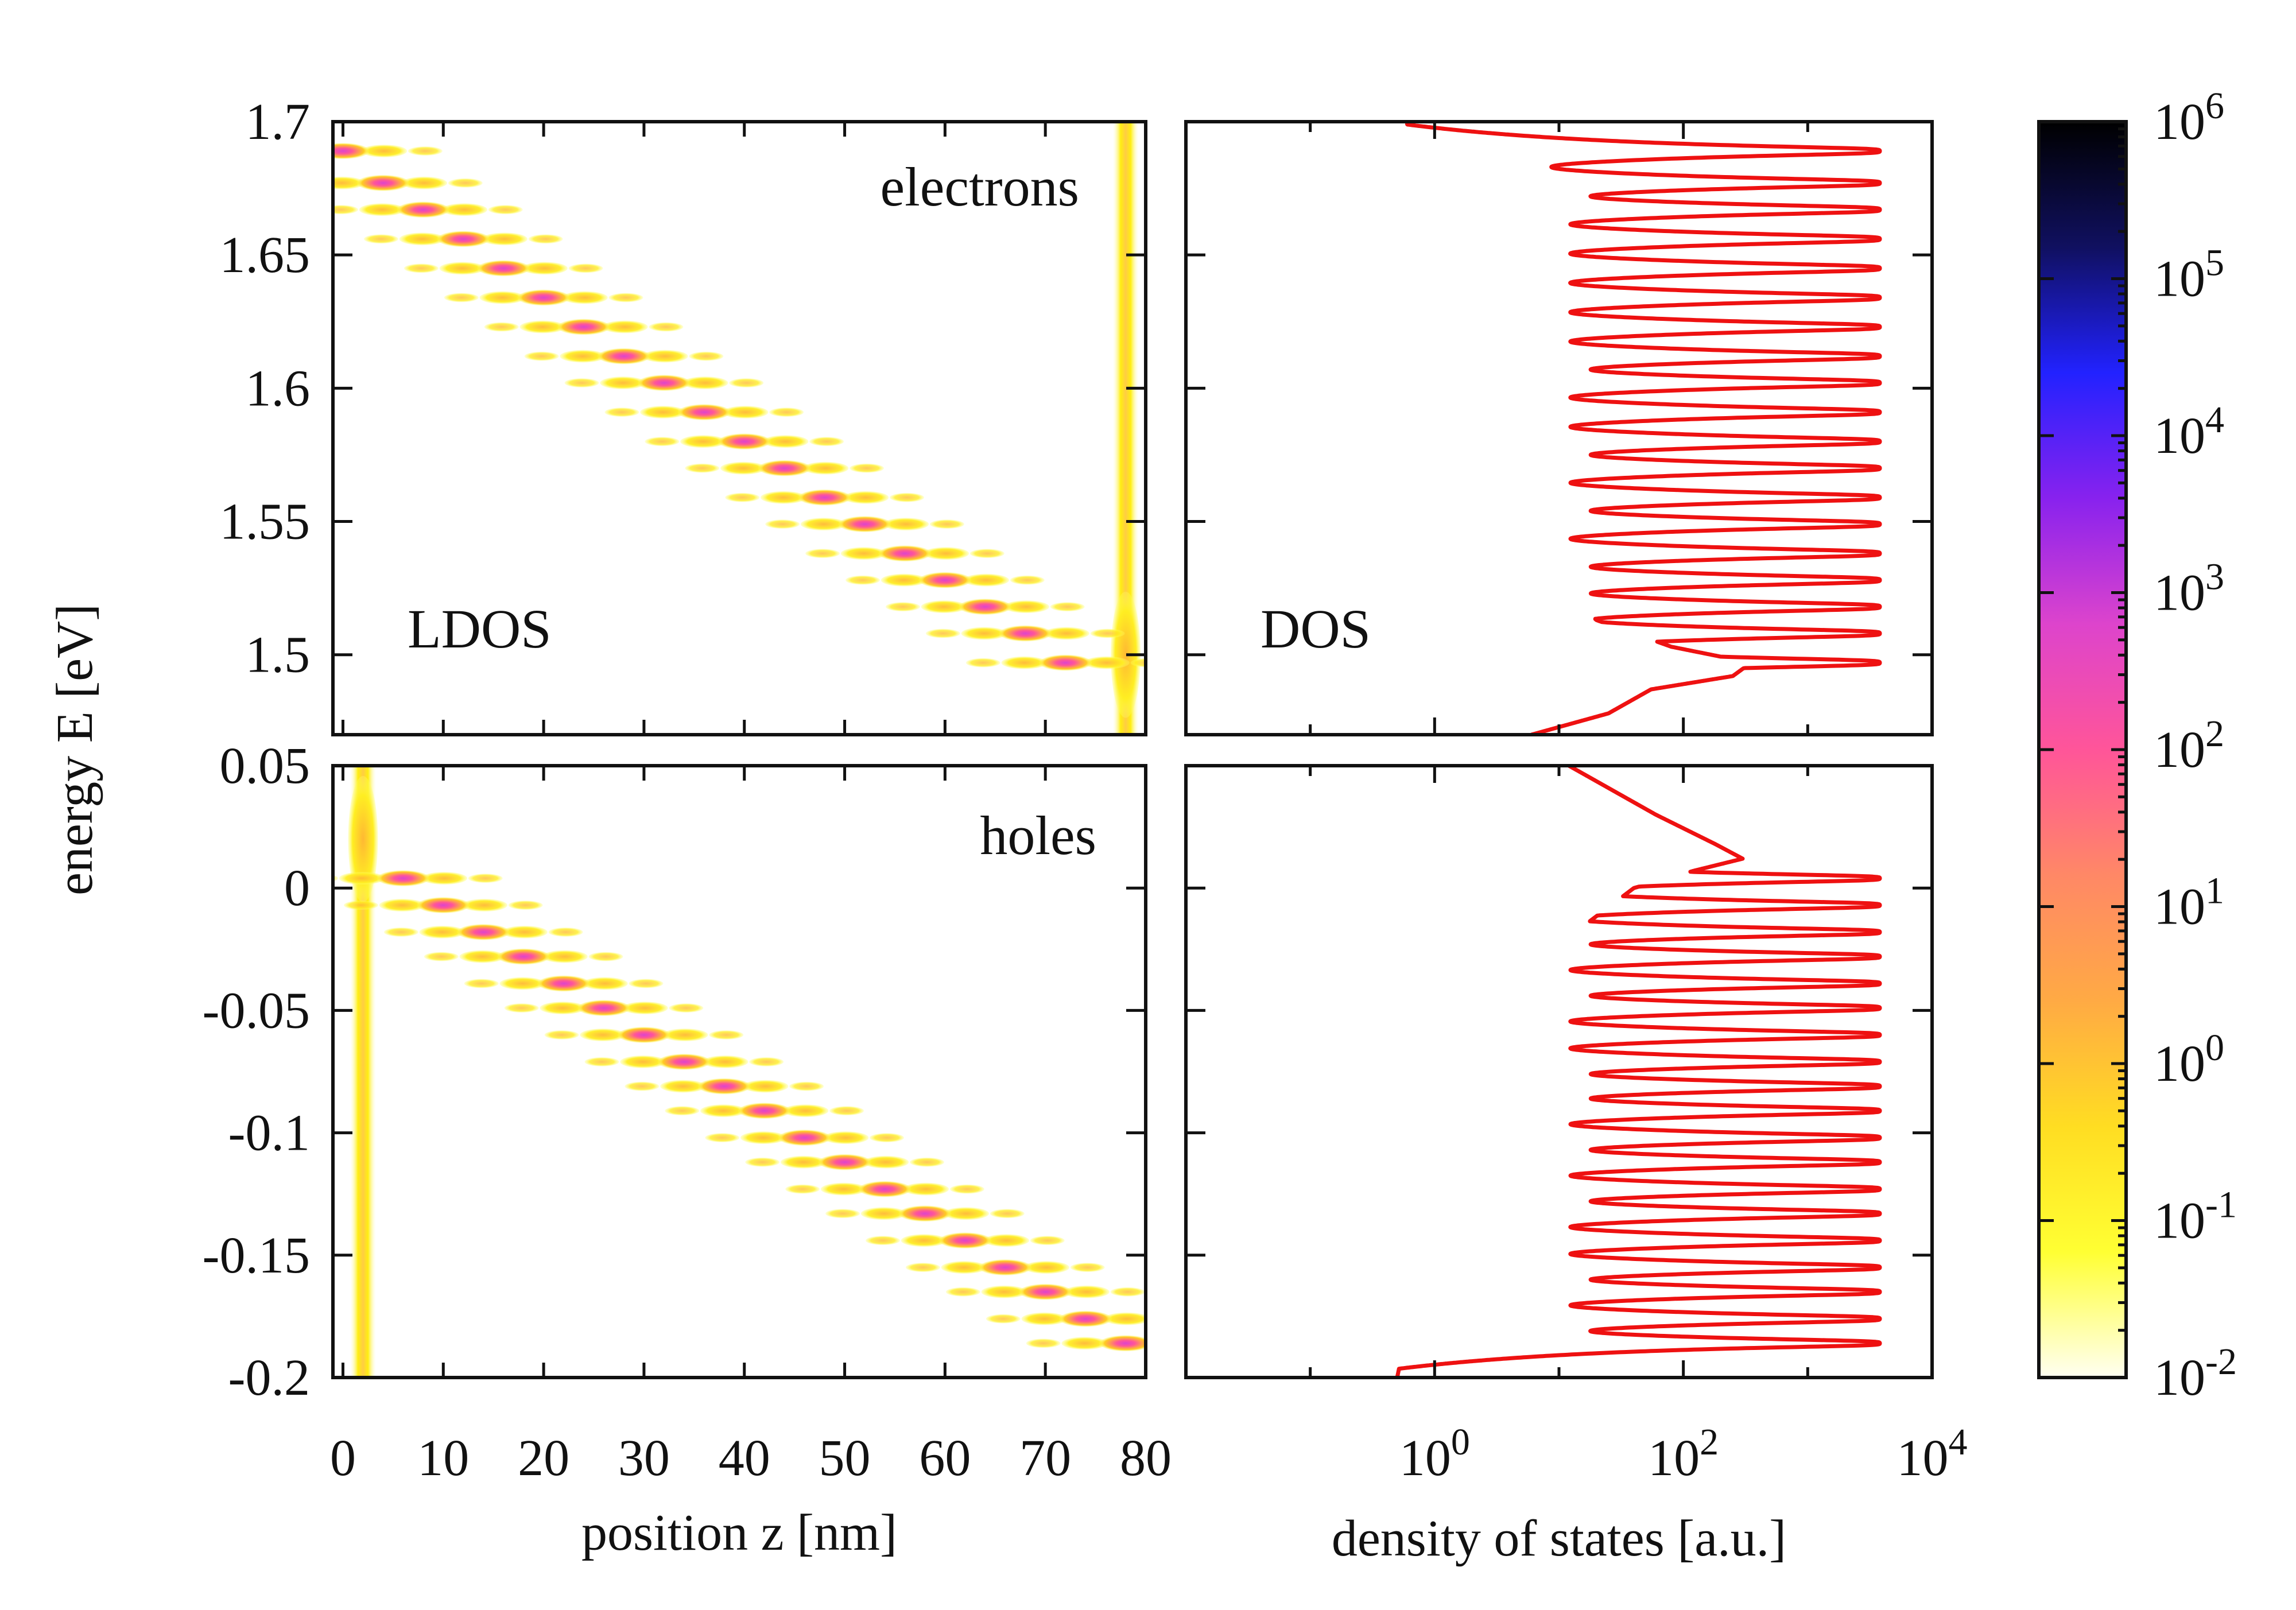 This screenshot has height=1610, width=2296. What do you see at coordinates (766, 1061) in the screenshot?
I see `hole-level-7-side` at bounding box center [766, 1061].